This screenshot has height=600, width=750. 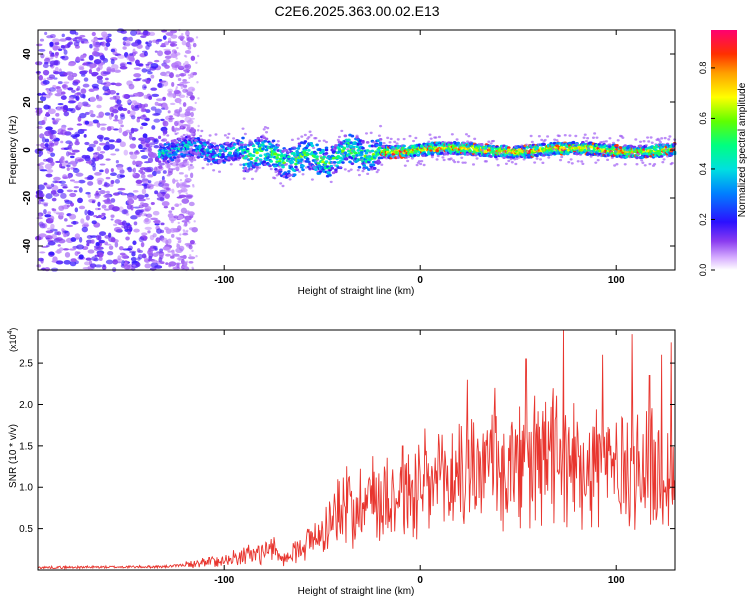 I want to click on colorbar-tick-label: 0.0, so click(x=703, y=270).